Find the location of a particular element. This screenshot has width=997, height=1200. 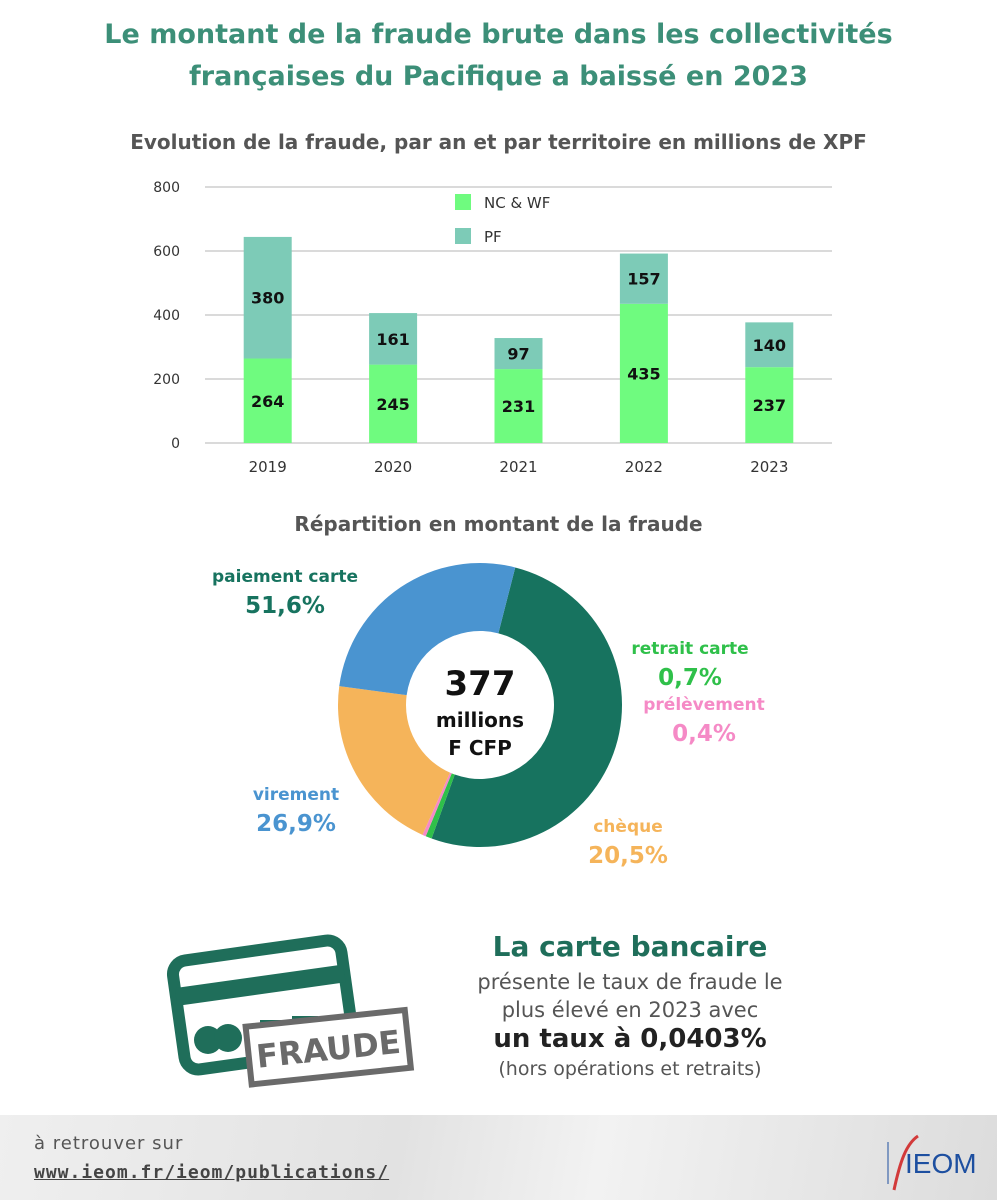

callout-note: (hors opérations et retraits) is located at coordinates (630, 1069).